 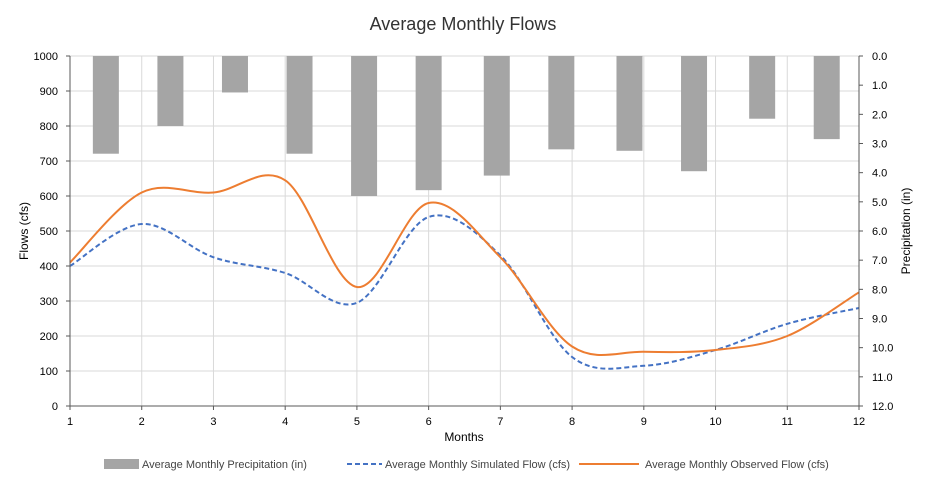 I want to click on y-tick-label: 1000, so click(x=46, y=57).